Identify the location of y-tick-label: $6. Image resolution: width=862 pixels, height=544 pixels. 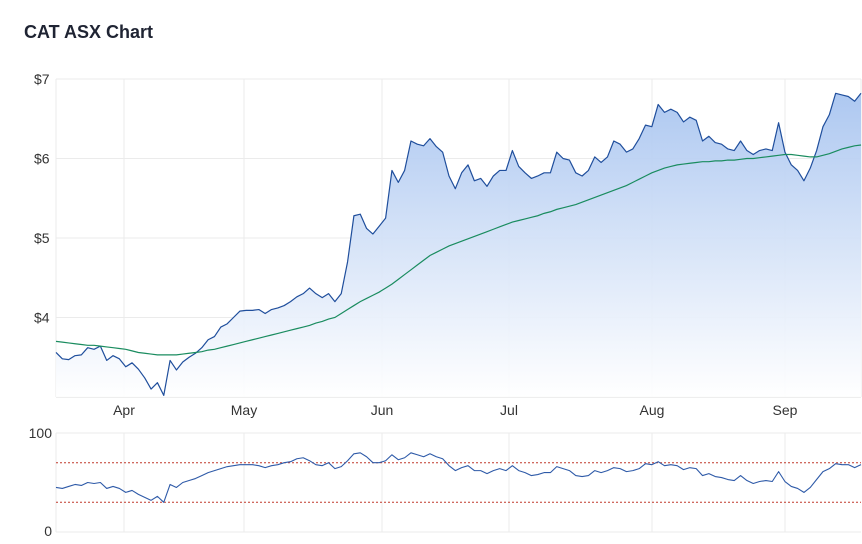
(42, 159).